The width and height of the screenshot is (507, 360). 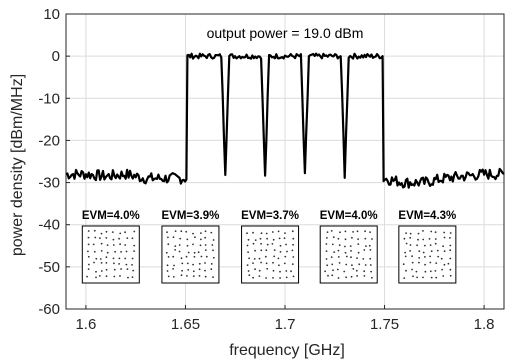 What do you see at coordinates (427, 254) in the screenshot?
I see `constellation-box` at bounding box center [427, 254].